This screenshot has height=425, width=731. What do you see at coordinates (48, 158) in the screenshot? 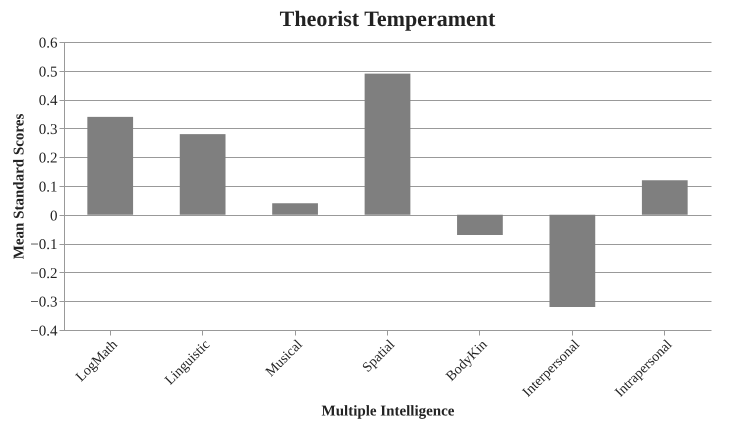
I see `y-tick-label: 0.2` at bounding box center [48, 158].